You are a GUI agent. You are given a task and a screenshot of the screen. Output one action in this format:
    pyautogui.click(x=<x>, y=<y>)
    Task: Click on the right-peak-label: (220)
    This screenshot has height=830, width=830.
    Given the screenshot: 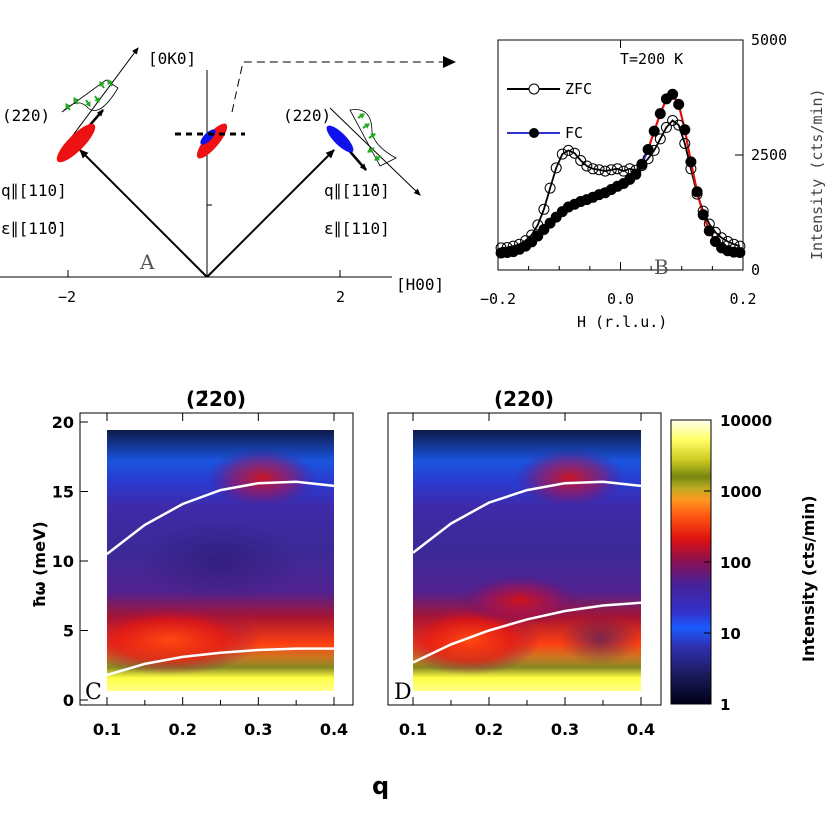 What is the action you would take?
    pyautogui.click(x=307, y=115)
    